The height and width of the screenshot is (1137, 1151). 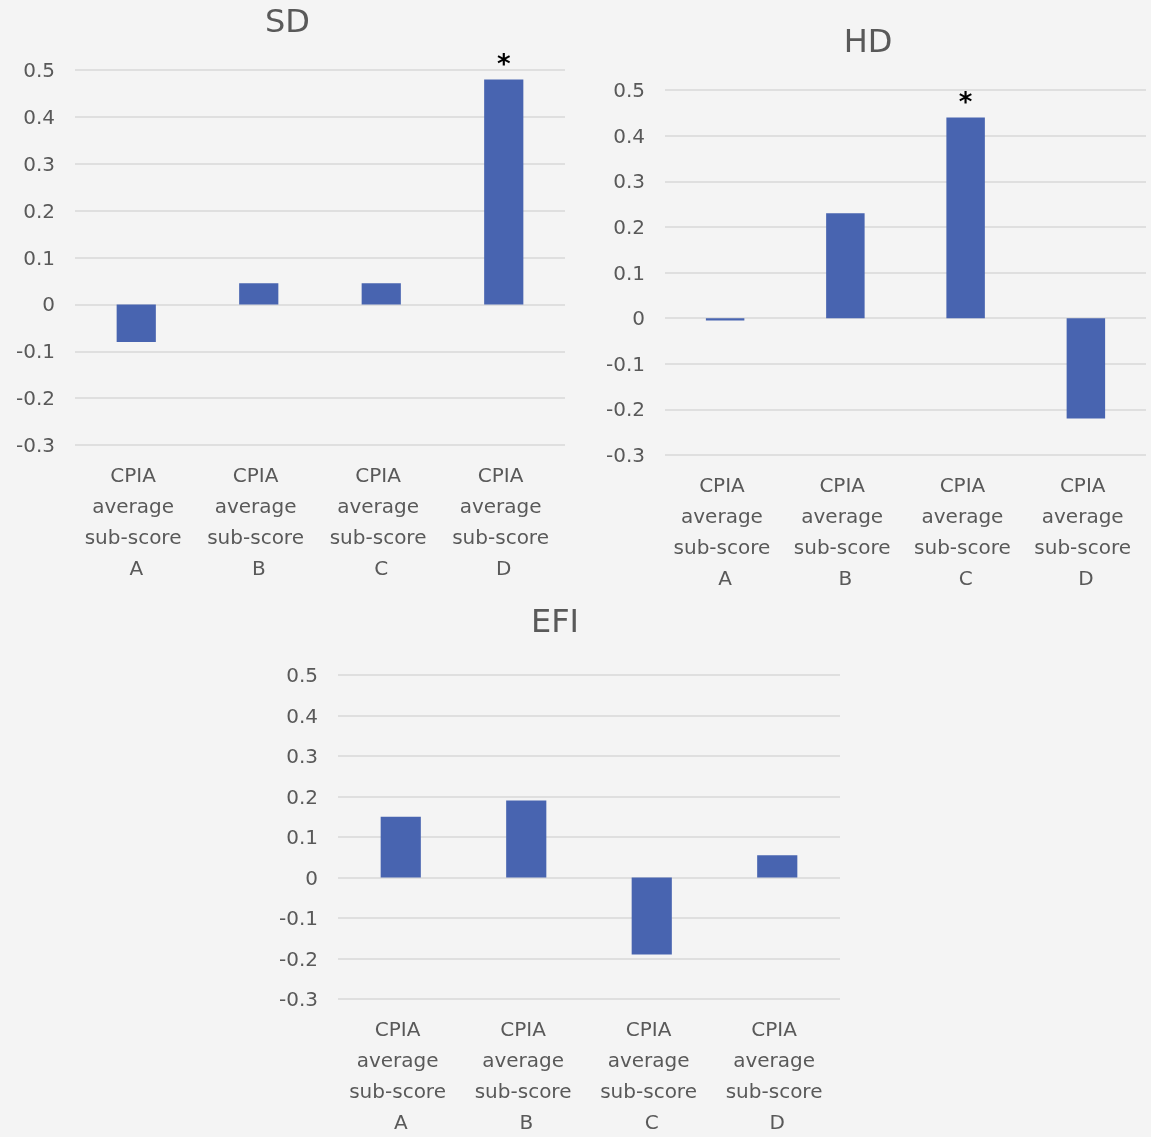 I want to click on chart-title: EFI, so click(x=555, y=621).